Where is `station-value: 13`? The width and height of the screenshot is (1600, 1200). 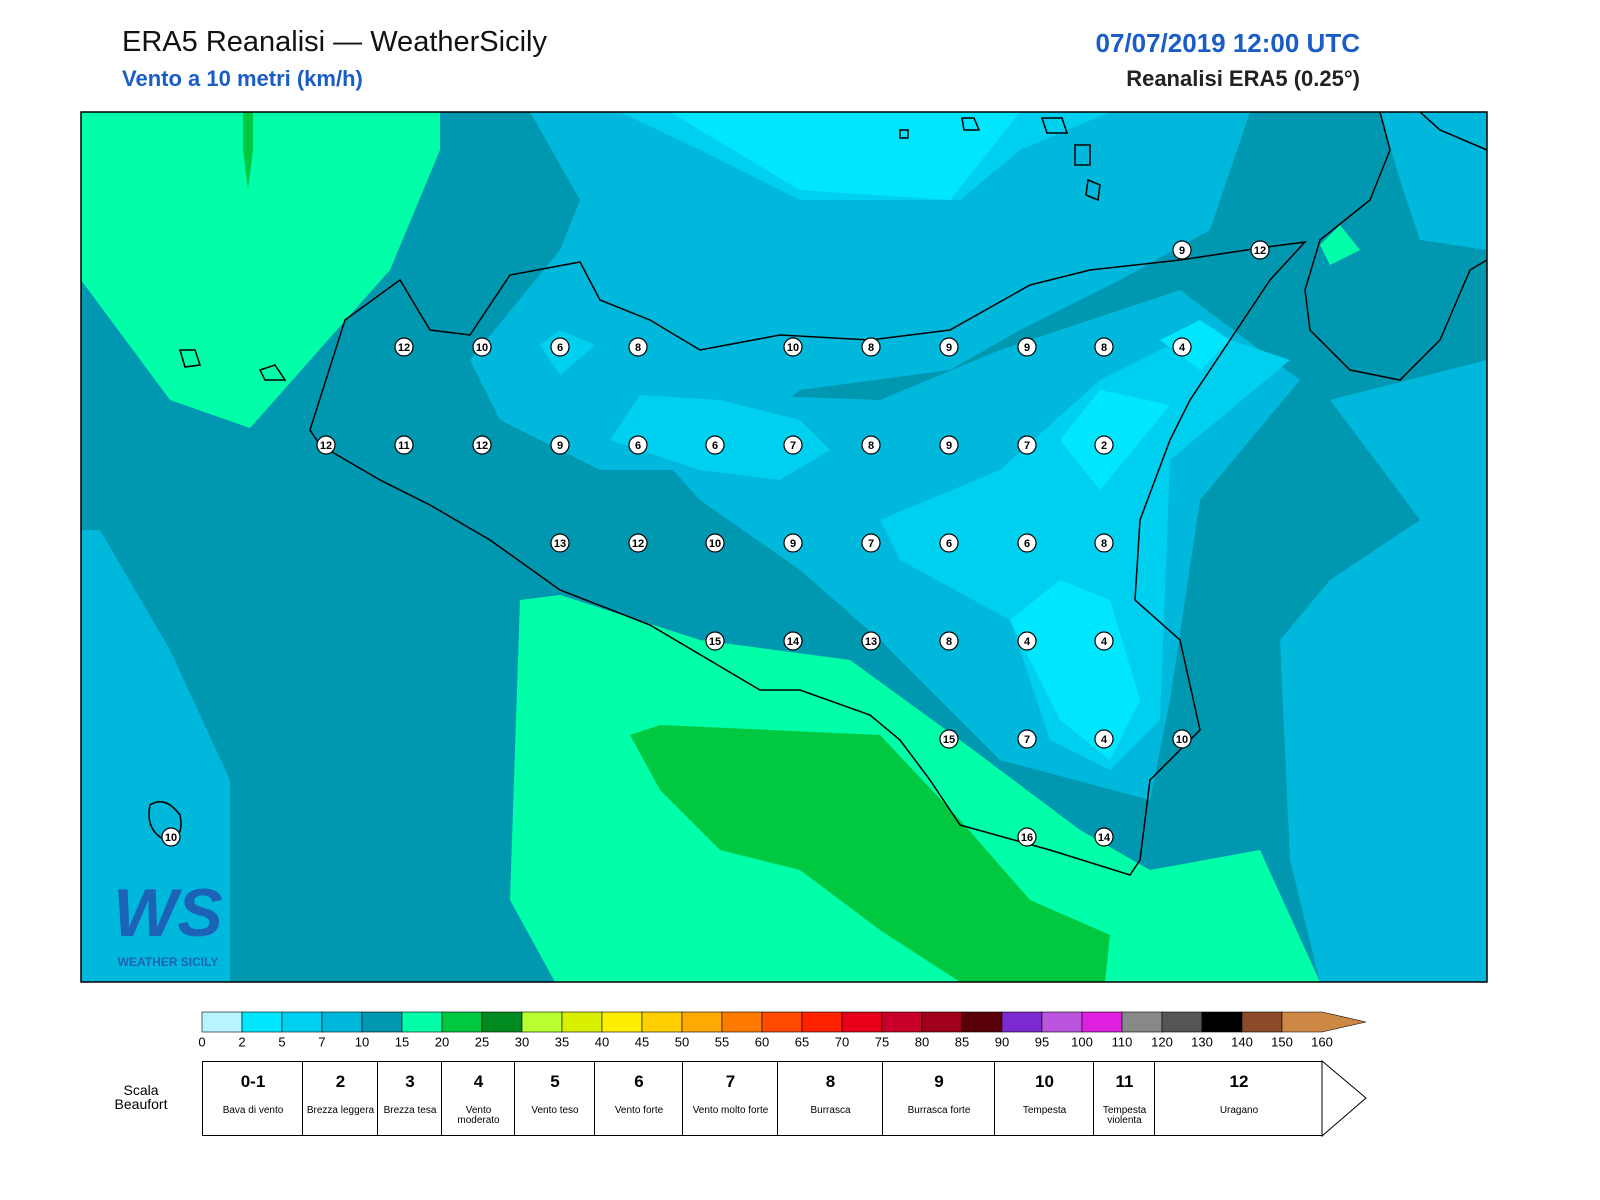 station-value: 13 is located at coordinates (560, 544).